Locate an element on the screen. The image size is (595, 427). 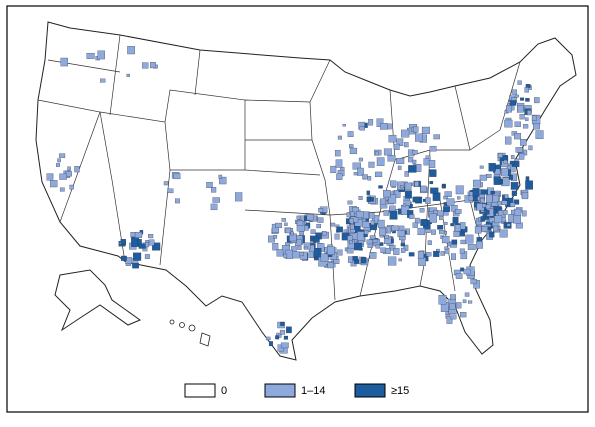
alaska-outline is located at coordinates (98, 300).